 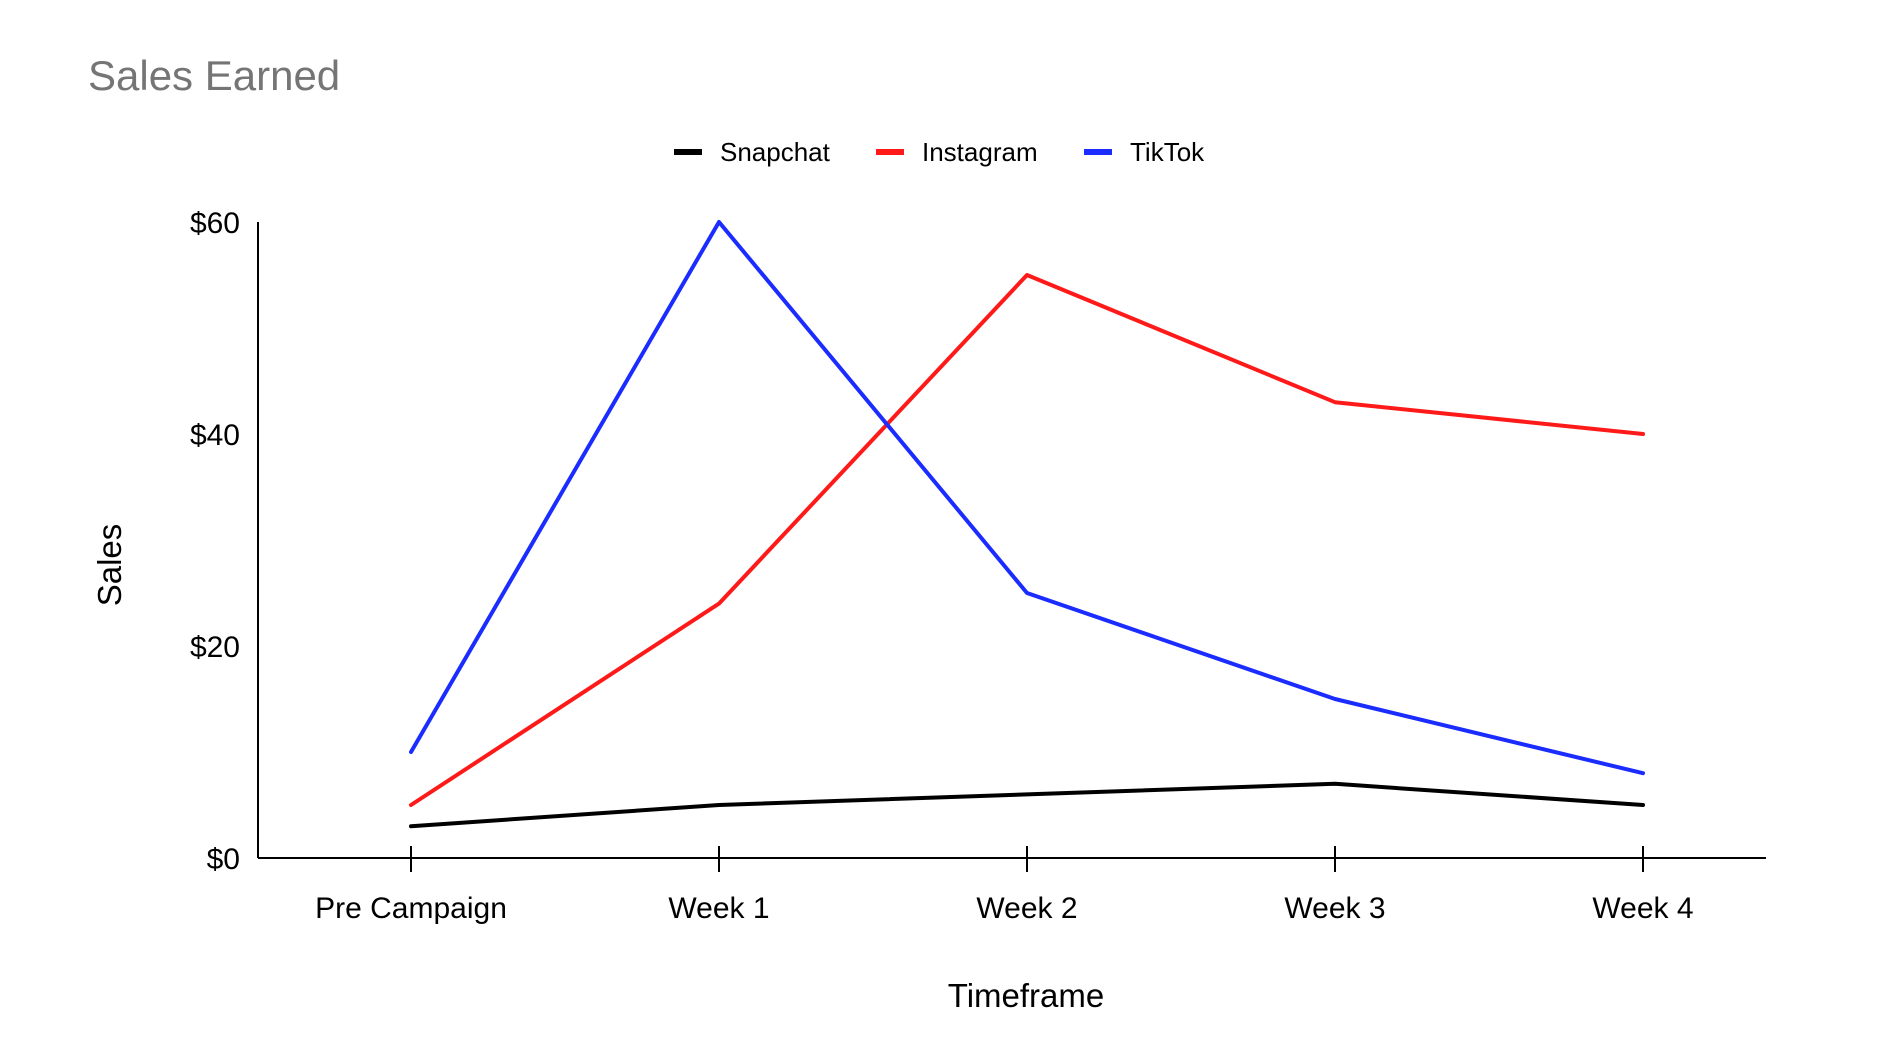 I want to click on x-tick-label: Pre Campaign, so click(x=411, y=908).